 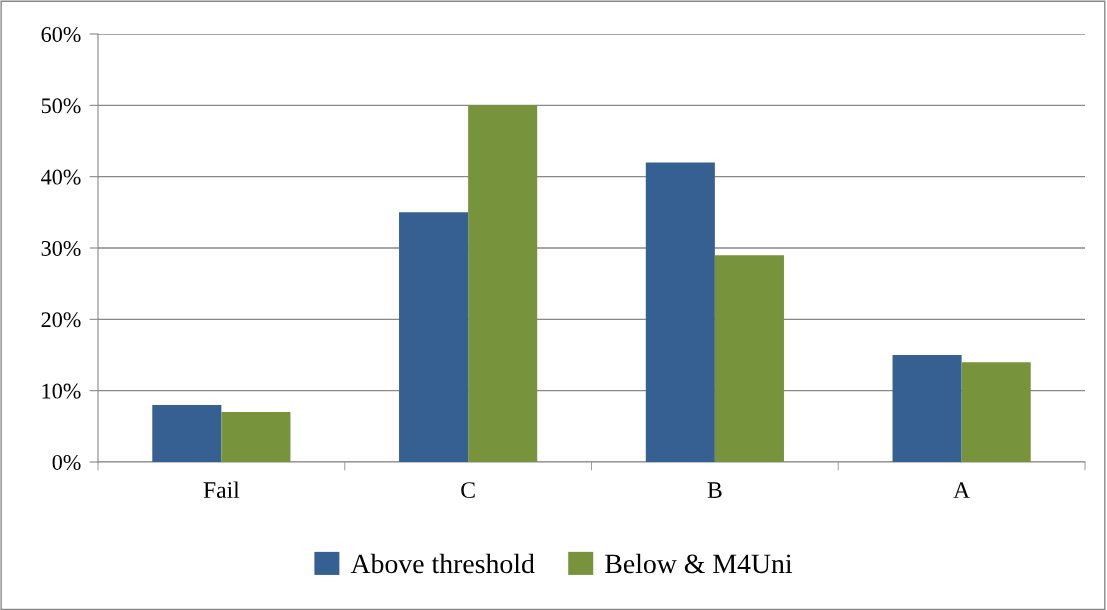 I want to click on x-tick-label: A, so click(x=961, y=490).